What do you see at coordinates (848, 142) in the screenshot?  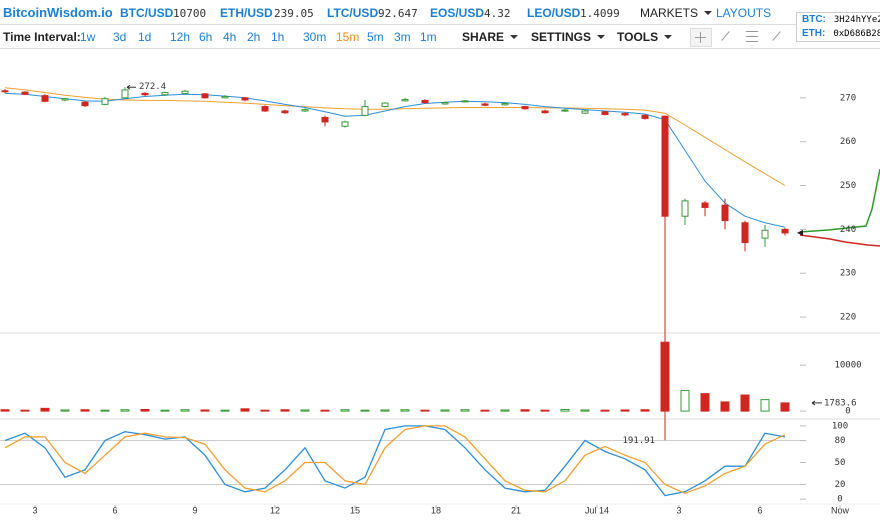 I see `y-tick-label: 260` at bounding box center [848, 142].